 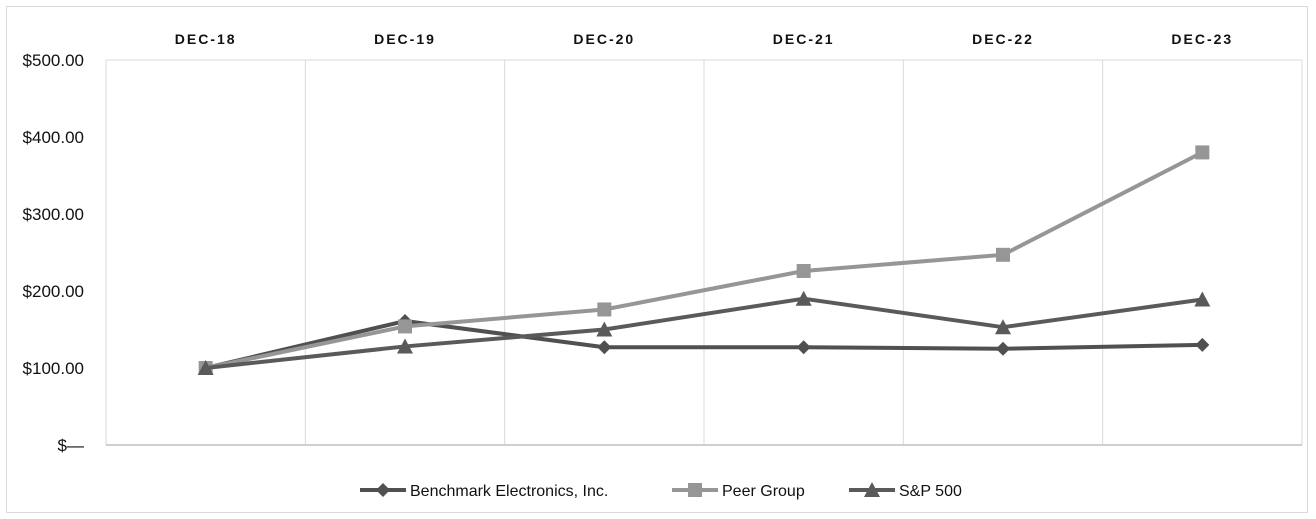 I want to click on x-axis-ticks: DEC-18 DEC-19 DEC-20 DEC-21 DEC-22 DEC-23, so click(x=704, y=39).